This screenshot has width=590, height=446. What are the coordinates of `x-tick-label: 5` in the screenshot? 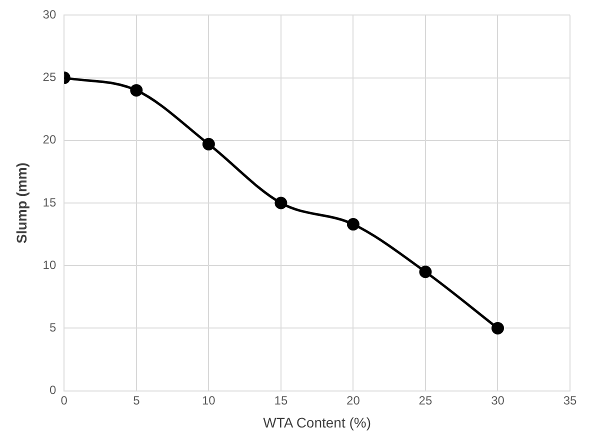 It's located at (136, 400).